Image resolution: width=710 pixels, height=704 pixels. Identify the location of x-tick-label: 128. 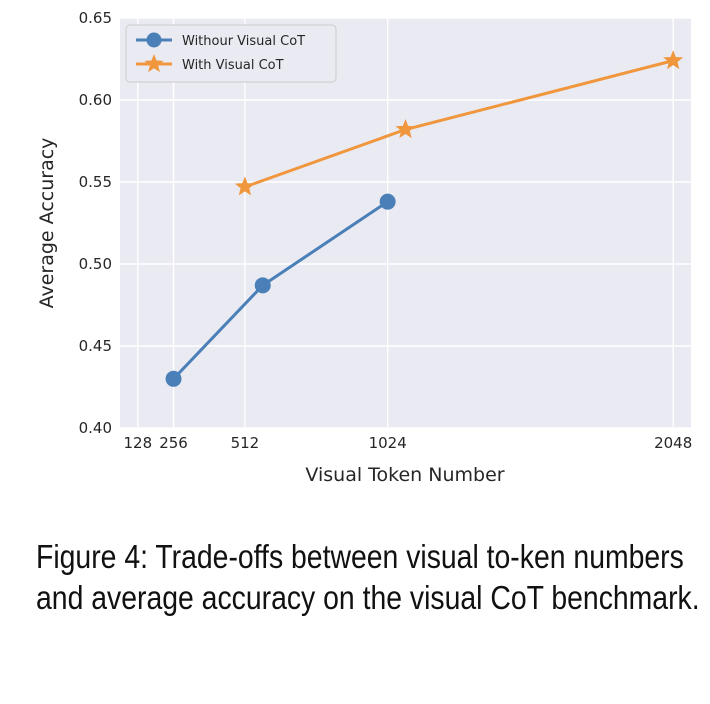
(138, 443).